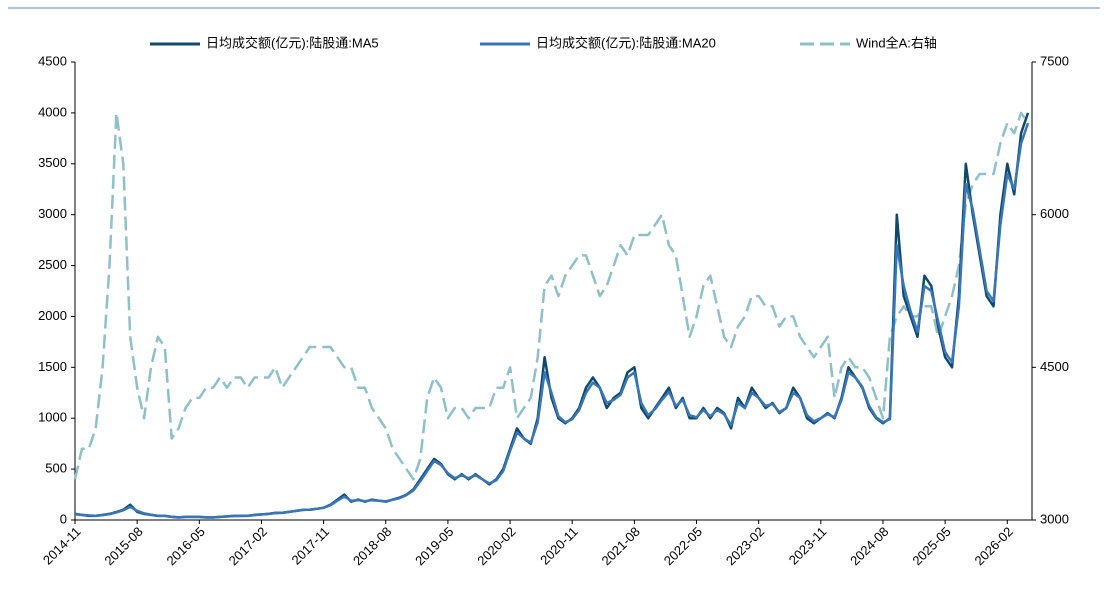 The width and height of the screenshot is (1106, 594). What do you see at coordinates (626, 42) in the screenshot?
I see `legend-label: 日均成交额(亿元):陆股通:MA20` at bounding box center [626, 42].